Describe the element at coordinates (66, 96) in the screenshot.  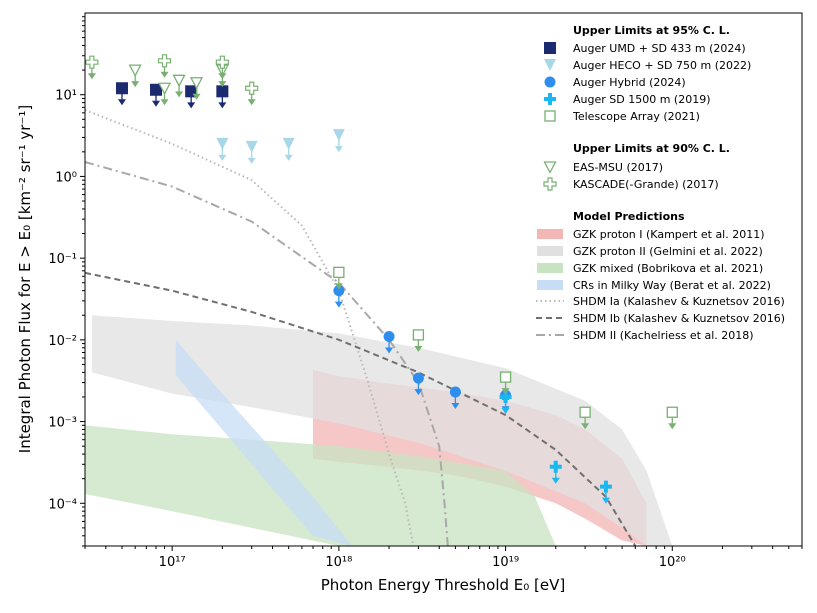
I see `y-tick-label: 10¹` at that location.